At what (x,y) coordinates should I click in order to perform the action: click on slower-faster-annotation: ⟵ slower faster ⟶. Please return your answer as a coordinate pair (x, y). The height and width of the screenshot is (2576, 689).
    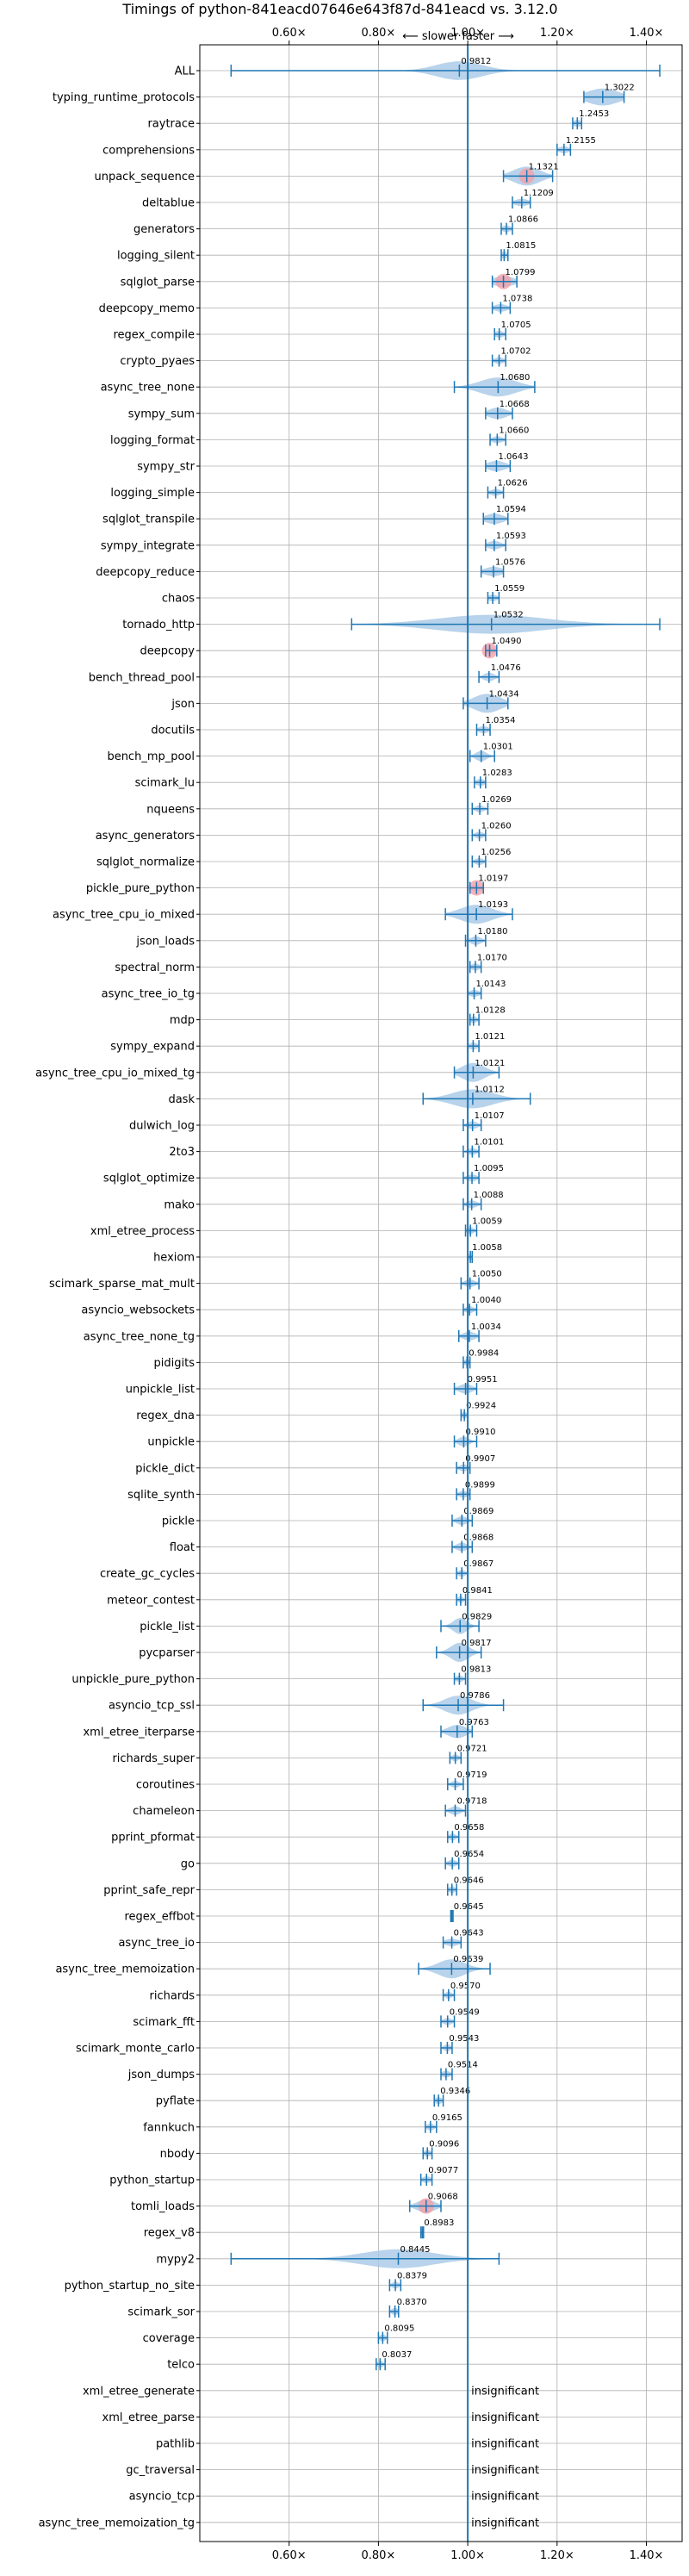
    Looking at the image, I should click on (458, 37).